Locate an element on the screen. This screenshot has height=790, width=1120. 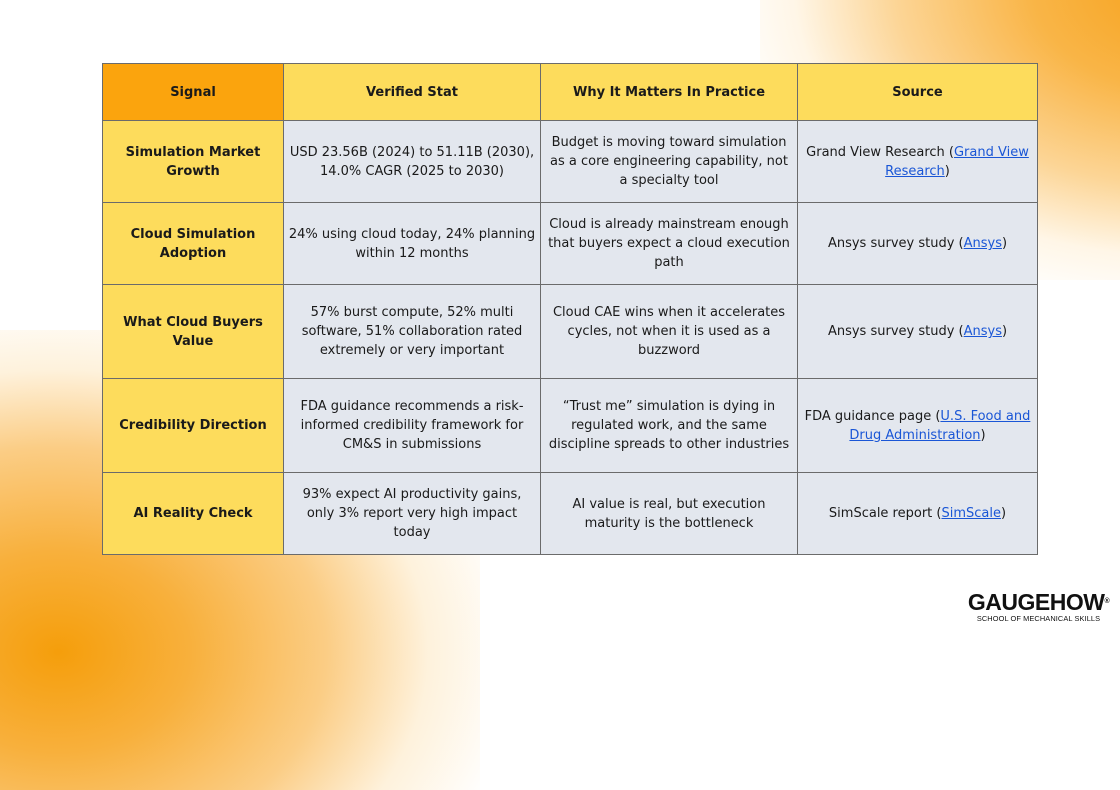
gaugehow-logo: GAUGEHOW® SCHOOL OF MECHANICAL SKILLS is located at coordinates (1038, 606).